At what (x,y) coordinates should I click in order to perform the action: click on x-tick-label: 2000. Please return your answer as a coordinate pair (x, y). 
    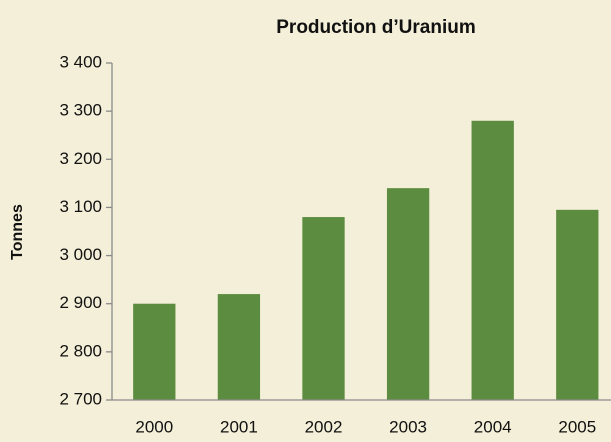
    Looking at the image, I should click on (154, 426).